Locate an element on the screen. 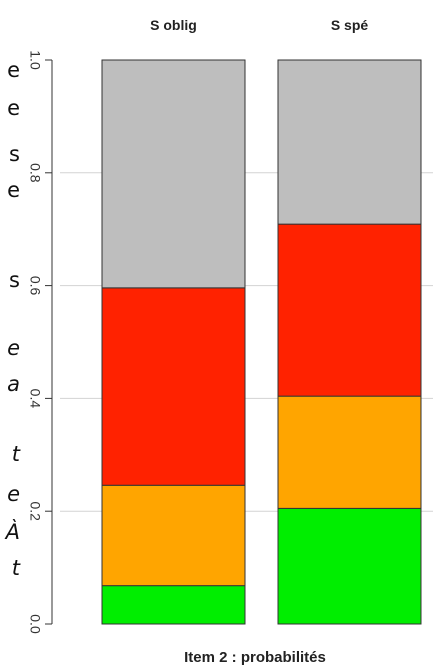  x-axis-title: Item 2 : probabilités is located at coordinates (255, 657).